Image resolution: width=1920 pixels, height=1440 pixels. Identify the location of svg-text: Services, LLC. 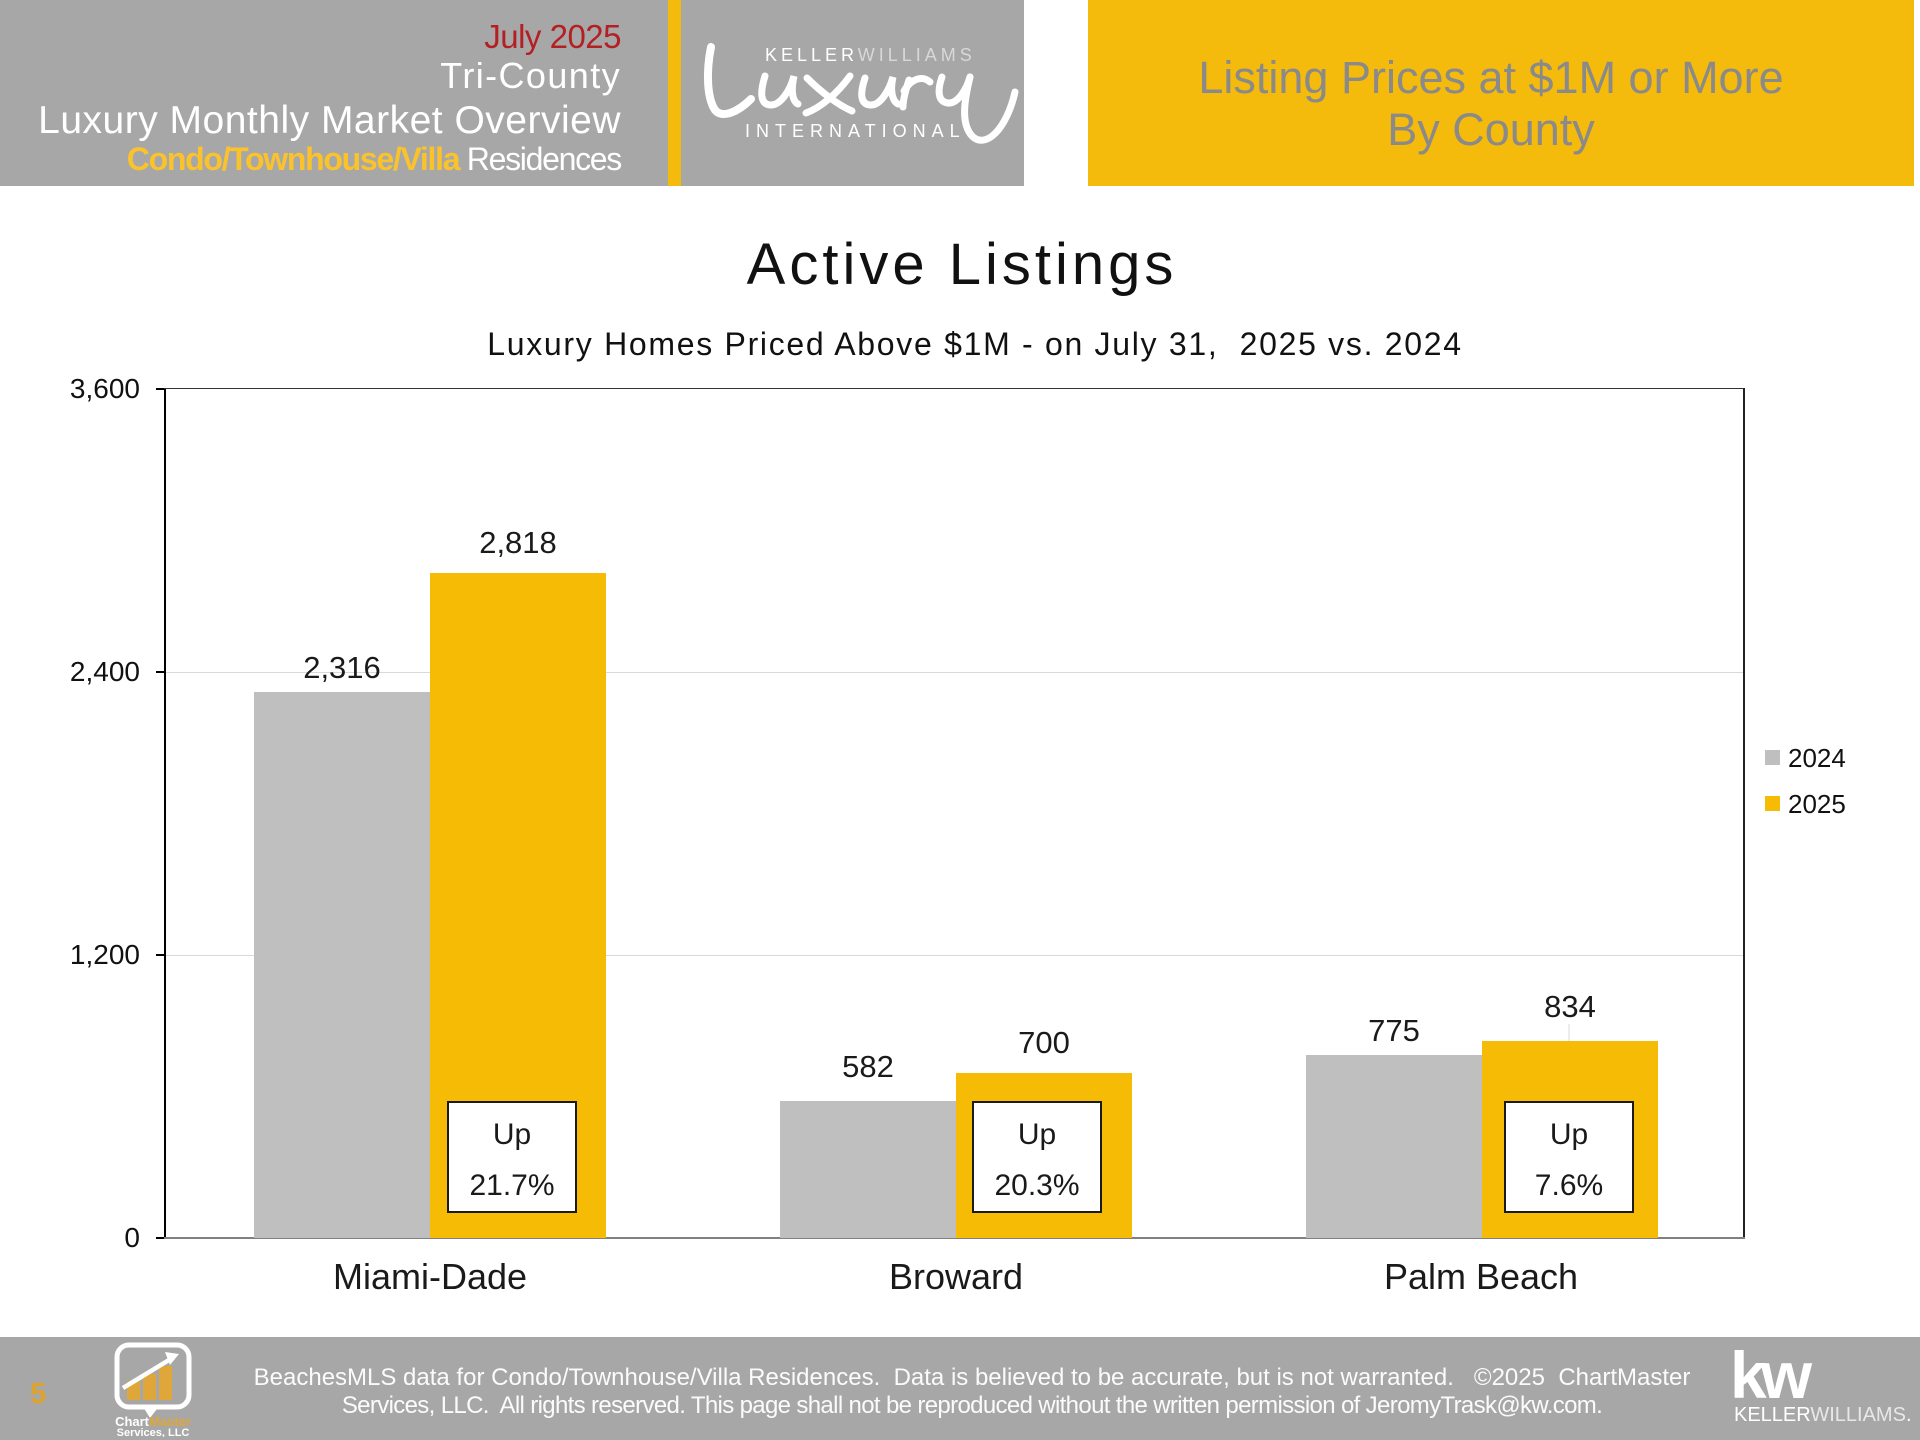
(153, 1432).